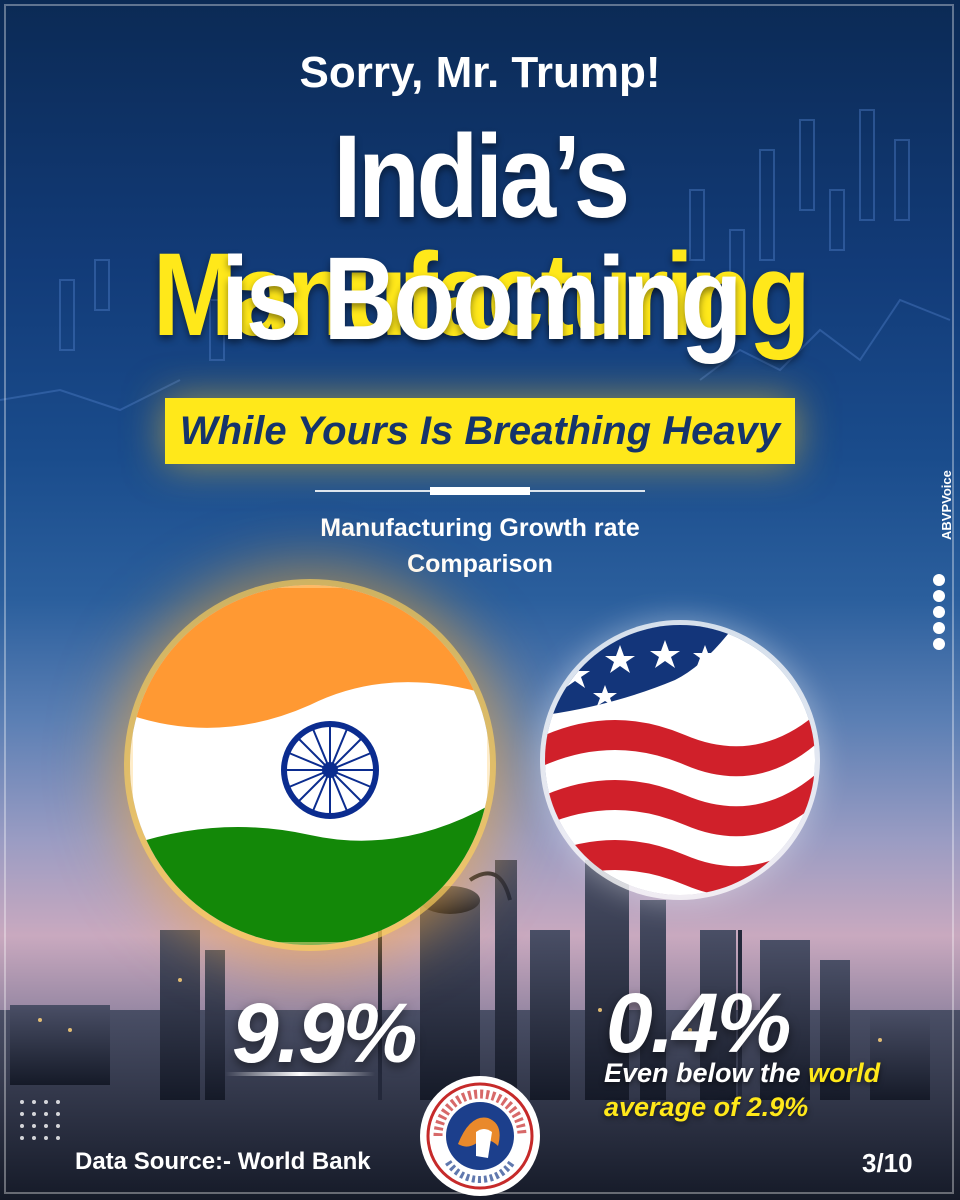 Image resolution: width=960 pixels, height=1200 pixels. I want to click on comparison-caption: Manufacturing Growth rate Comparison, so click(480, 546).